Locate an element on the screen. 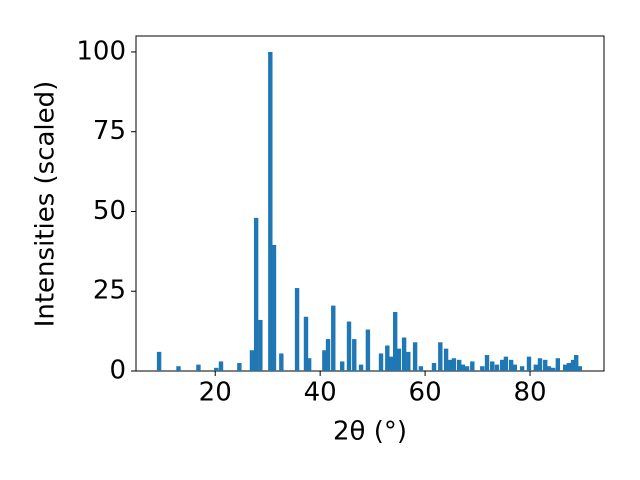 The height and width of the screenshot is (480, 640). y-tick-label: 100 is located at coordinates (101, 51).